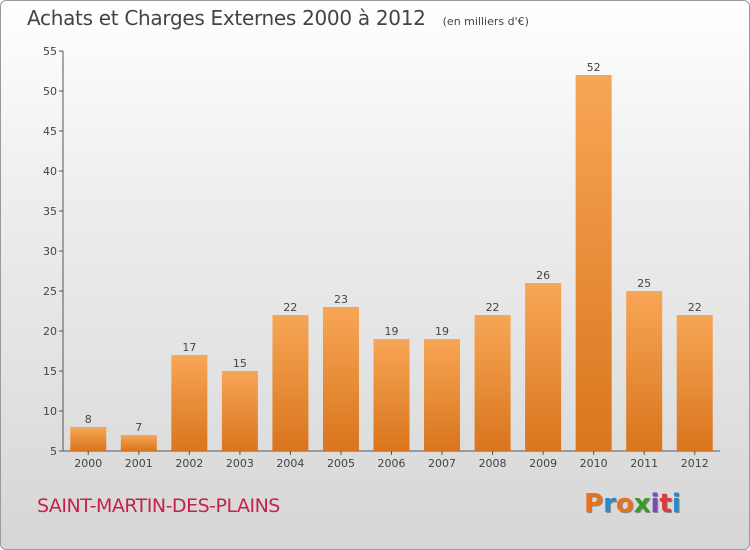  What do you see at coordinates (50, 371) in the screenshot?
I see `y-tick-label: 15` at bounding box center [50, 371].